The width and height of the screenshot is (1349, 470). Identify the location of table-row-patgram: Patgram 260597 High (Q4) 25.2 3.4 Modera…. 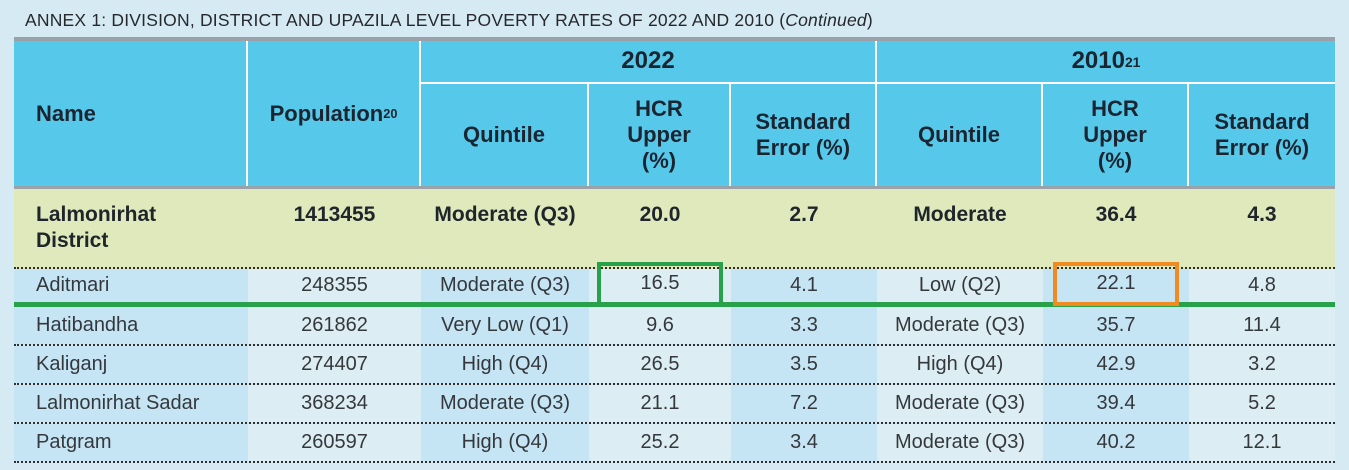
(674, 443).